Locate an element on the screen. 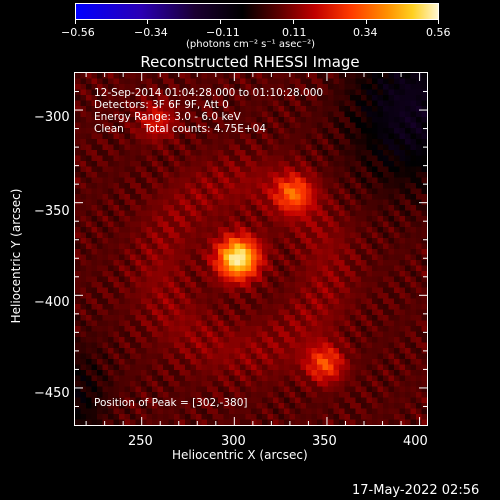  x-axis-label: Heliocentric X (arcsec) is located at coordinates (240, 455).